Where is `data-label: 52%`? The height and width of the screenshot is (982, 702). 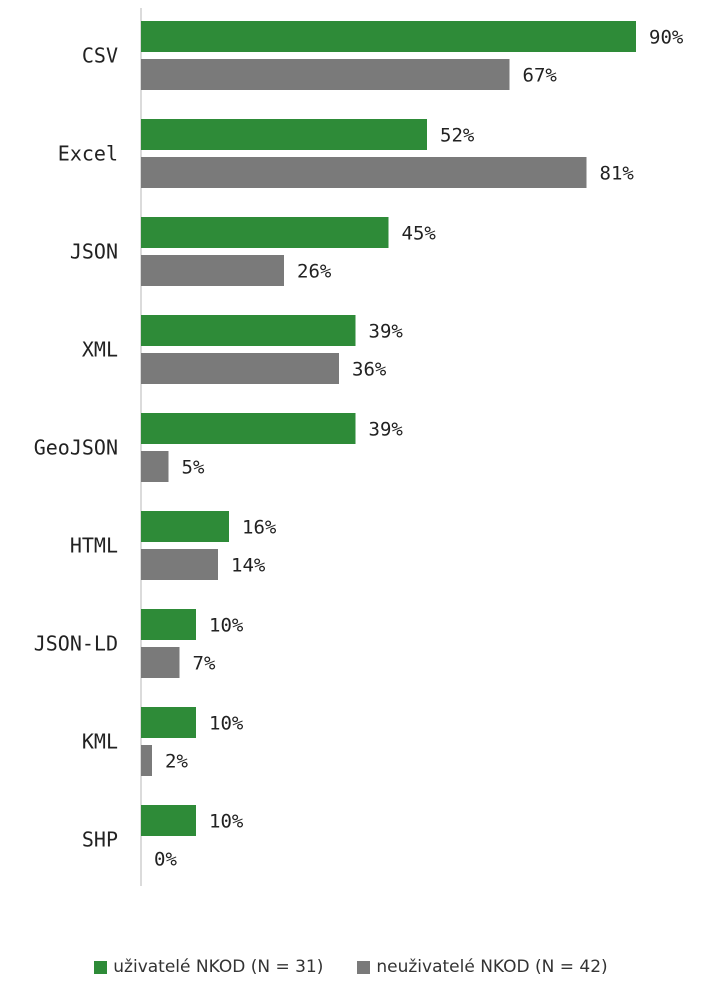
data-label: 52% is located at coordinates (457, 136).